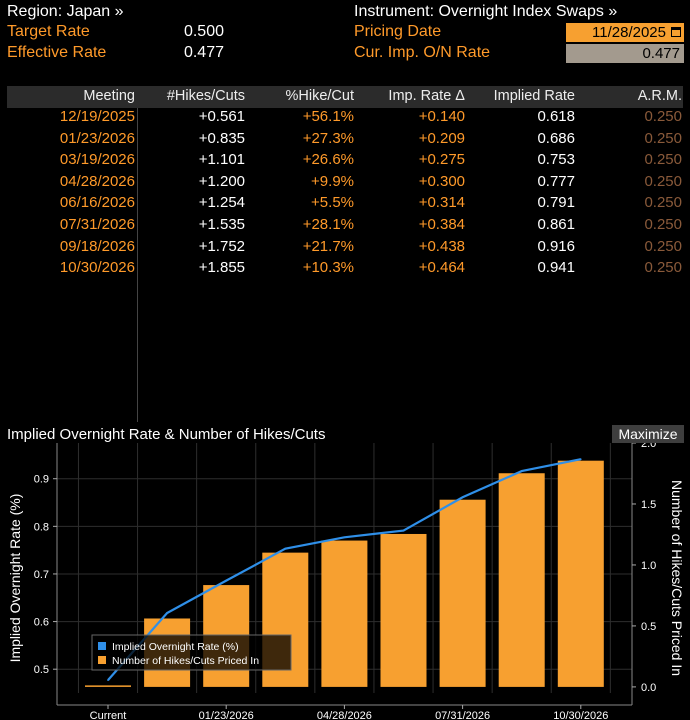  I want to click on legend-swatch-bar, so click(102, 660).